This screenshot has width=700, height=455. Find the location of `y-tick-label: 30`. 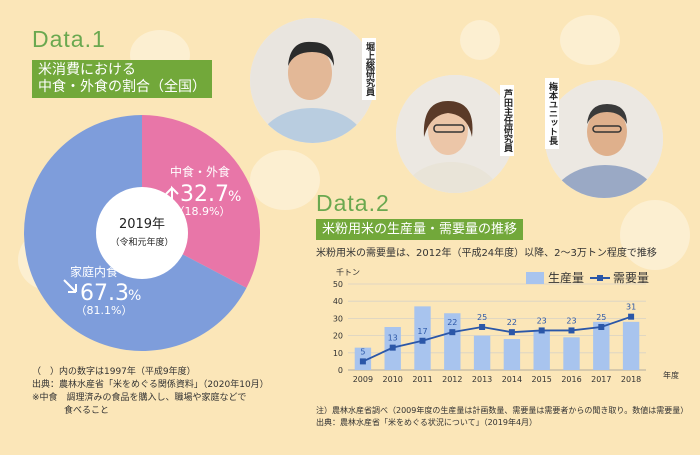

y-tick-label: 30 is located at coordinates (338, 318).